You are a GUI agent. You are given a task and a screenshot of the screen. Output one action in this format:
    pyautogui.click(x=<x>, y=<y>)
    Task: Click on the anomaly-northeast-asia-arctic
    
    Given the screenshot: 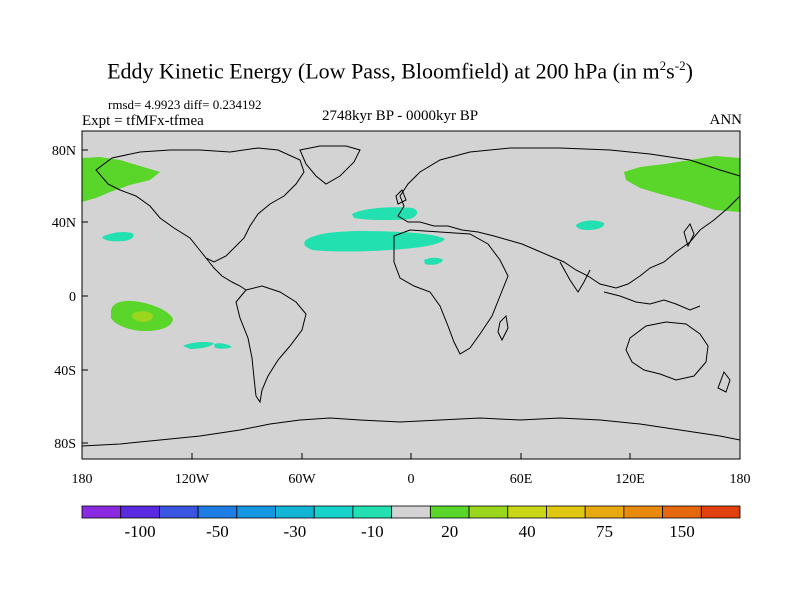 What is the action you would take?
    pyautogui.click(x=682, y=184)
    